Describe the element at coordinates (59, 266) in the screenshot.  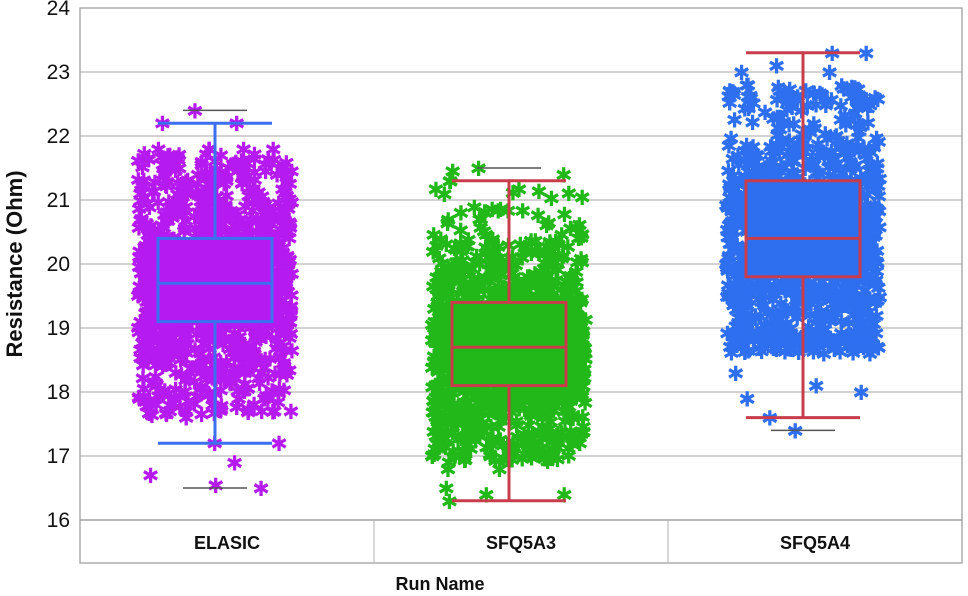
I see `y-axis-ticks: 16 17 18 19 20 21 22 23 24` at that location.